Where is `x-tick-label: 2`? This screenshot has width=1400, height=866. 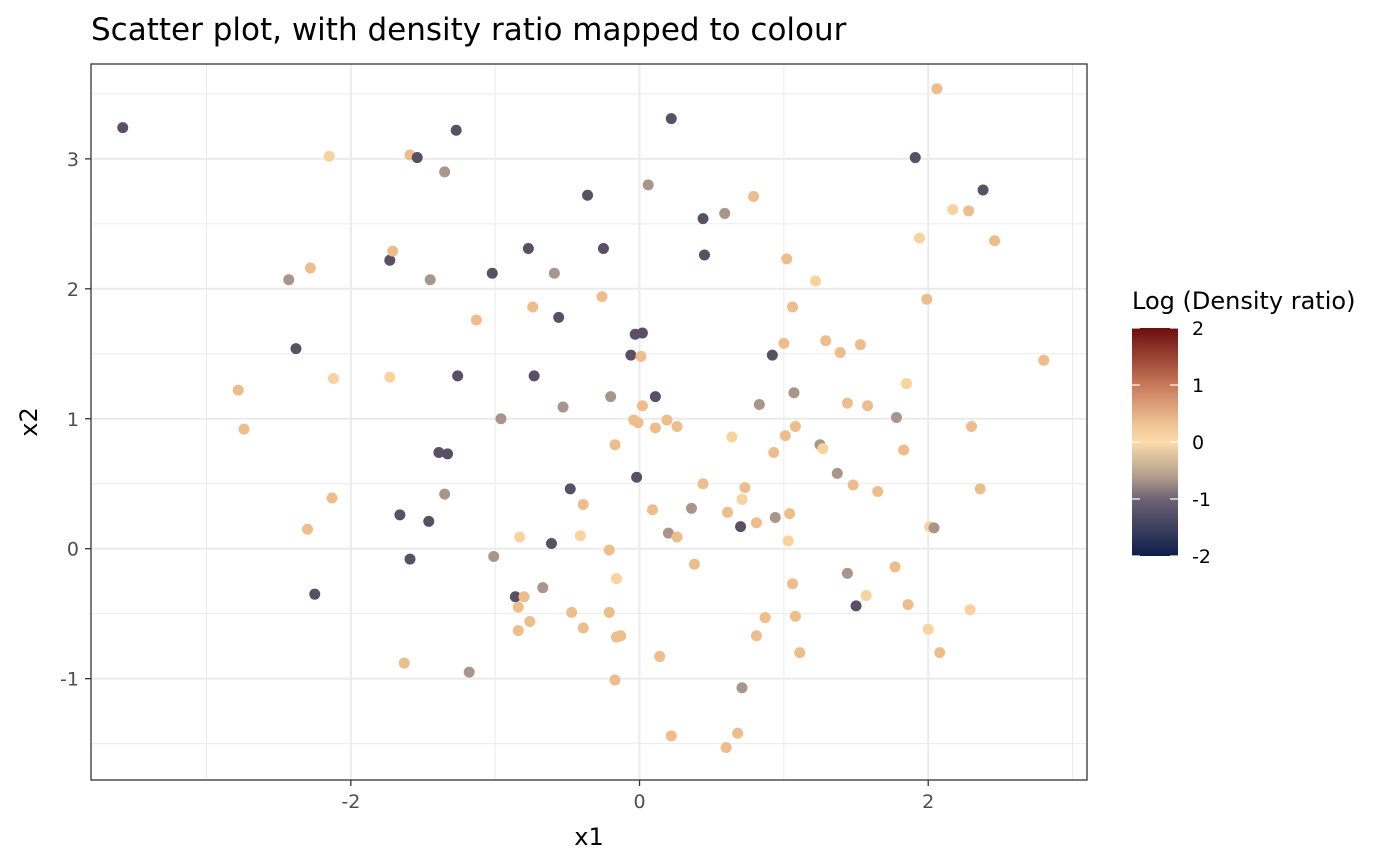 x-tick-label: 2 is located at coordinates (928, 802).